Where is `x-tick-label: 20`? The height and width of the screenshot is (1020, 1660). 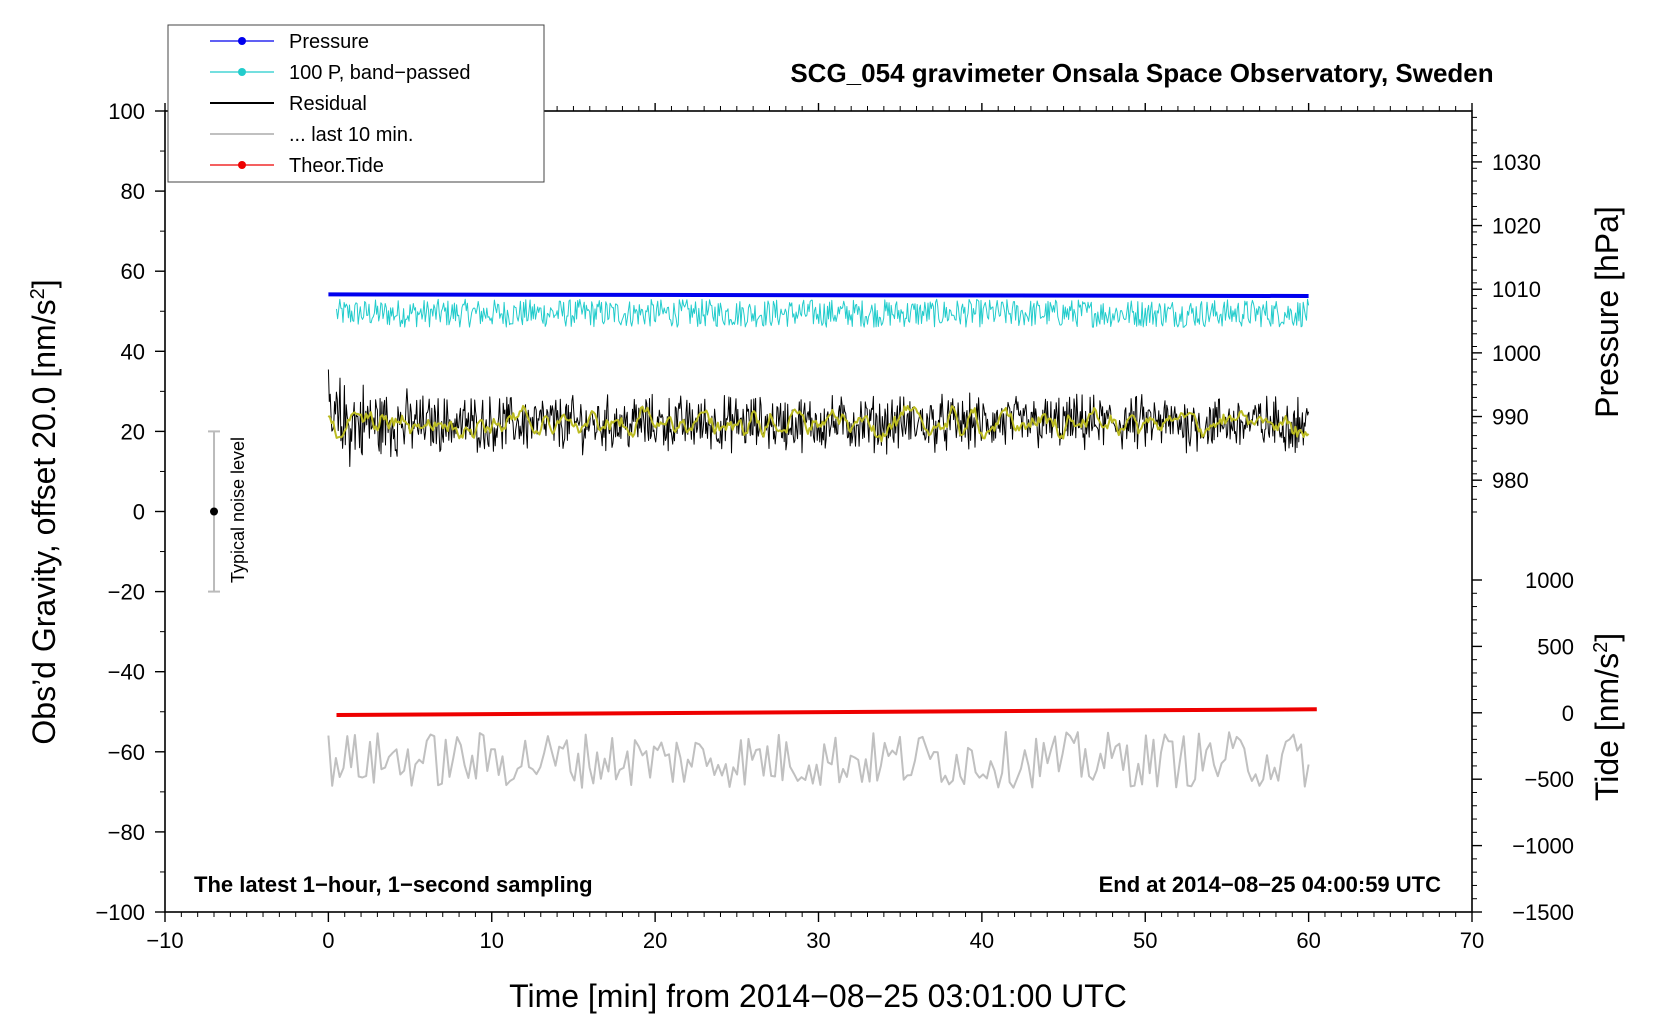
x-tick-label: 20 is located at coordinates (655, 940).